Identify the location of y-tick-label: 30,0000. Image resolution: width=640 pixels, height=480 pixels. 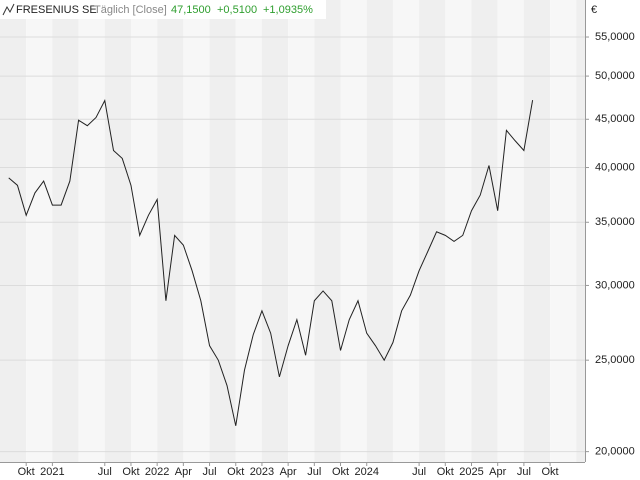
(615, 285).